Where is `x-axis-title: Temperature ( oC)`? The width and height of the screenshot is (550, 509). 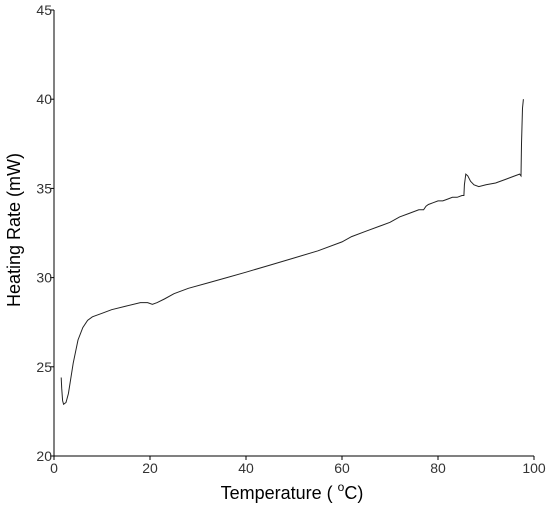
x-axis-title: Temperature ( oC) is located at coordinates (292, 491).